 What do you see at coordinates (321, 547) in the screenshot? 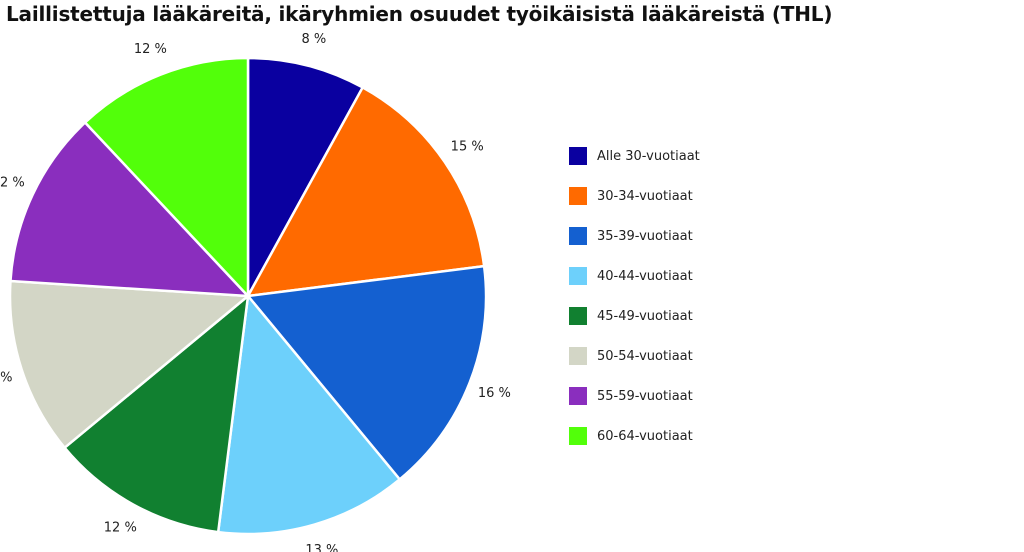
I see `slice-label-40-44-vuotiaat: 13 %` at bounding box center [321, 547].